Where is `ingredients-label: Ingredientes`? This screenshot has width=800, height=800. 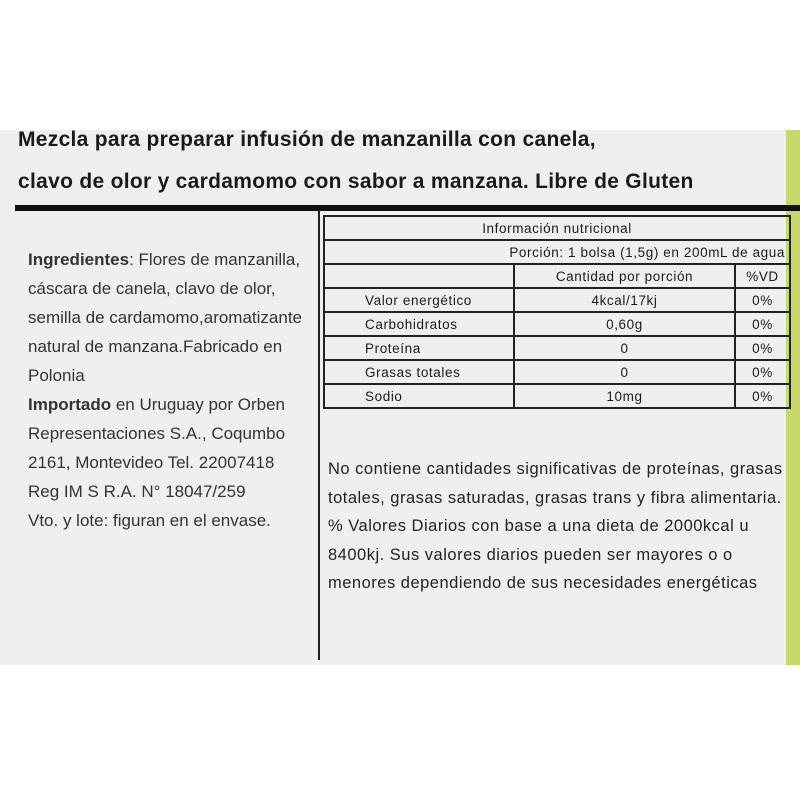
ingredients-label: Ingredientes is located at coordinates (79, 259).